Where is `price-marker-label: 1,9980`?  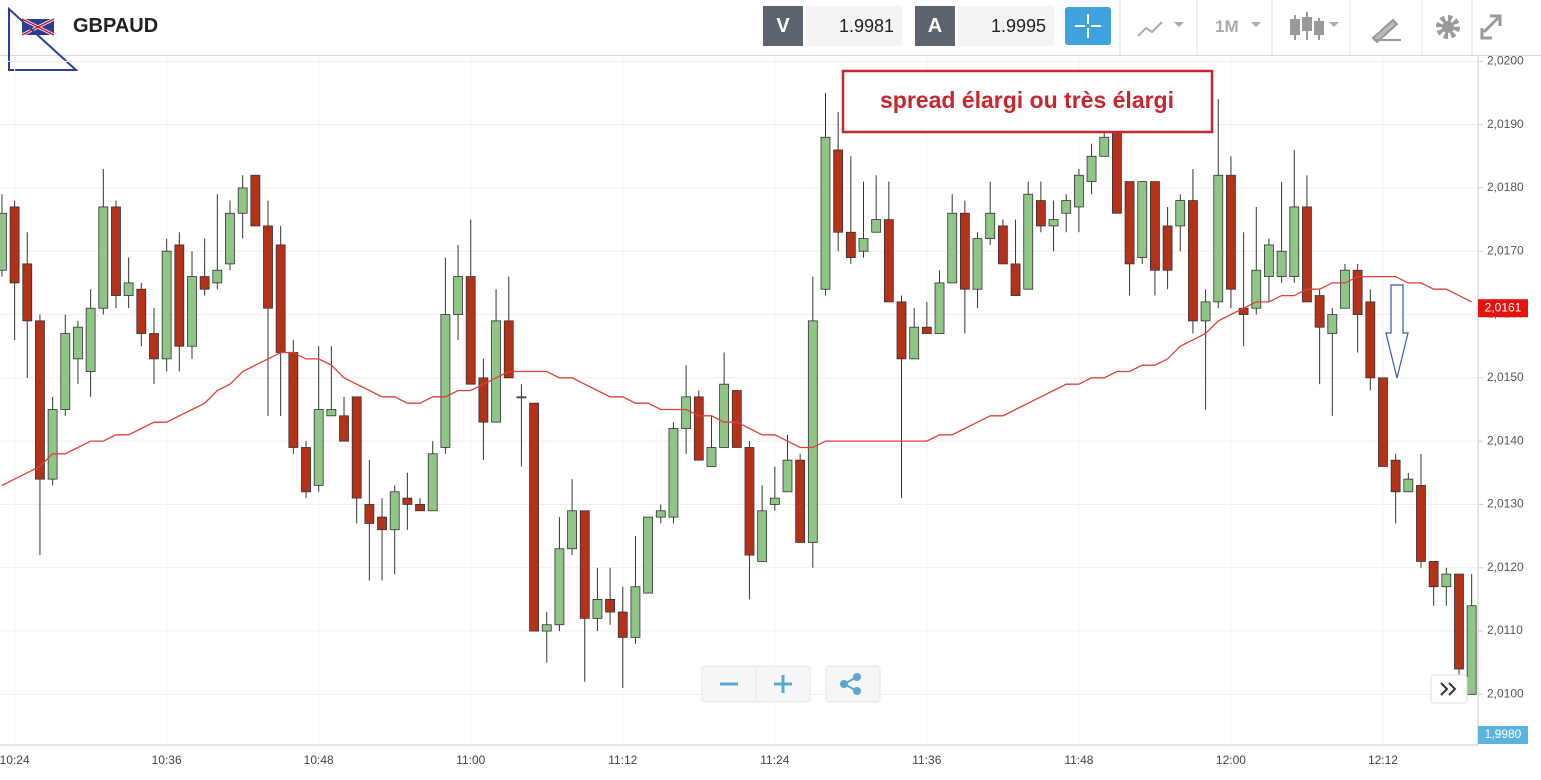
price-marker-label: 1,9980 is located at coordinates (1503, 734).